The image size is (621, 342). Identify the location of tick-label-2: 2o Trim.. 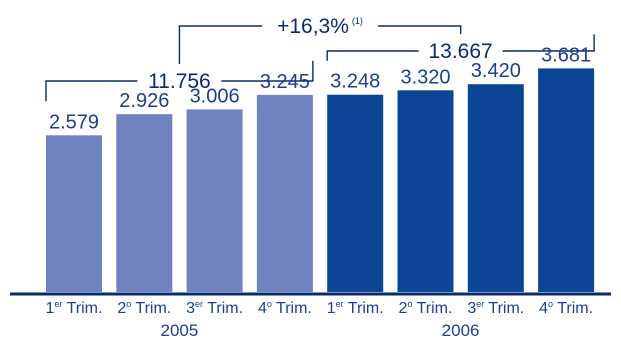
(144, 308).